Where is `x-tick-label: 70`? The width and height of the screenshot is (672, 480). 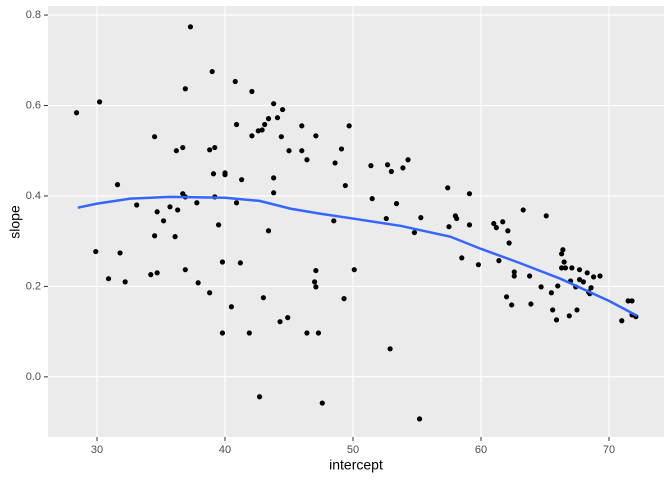 x-tick-label: 70 is located at coordinates (609, 450).